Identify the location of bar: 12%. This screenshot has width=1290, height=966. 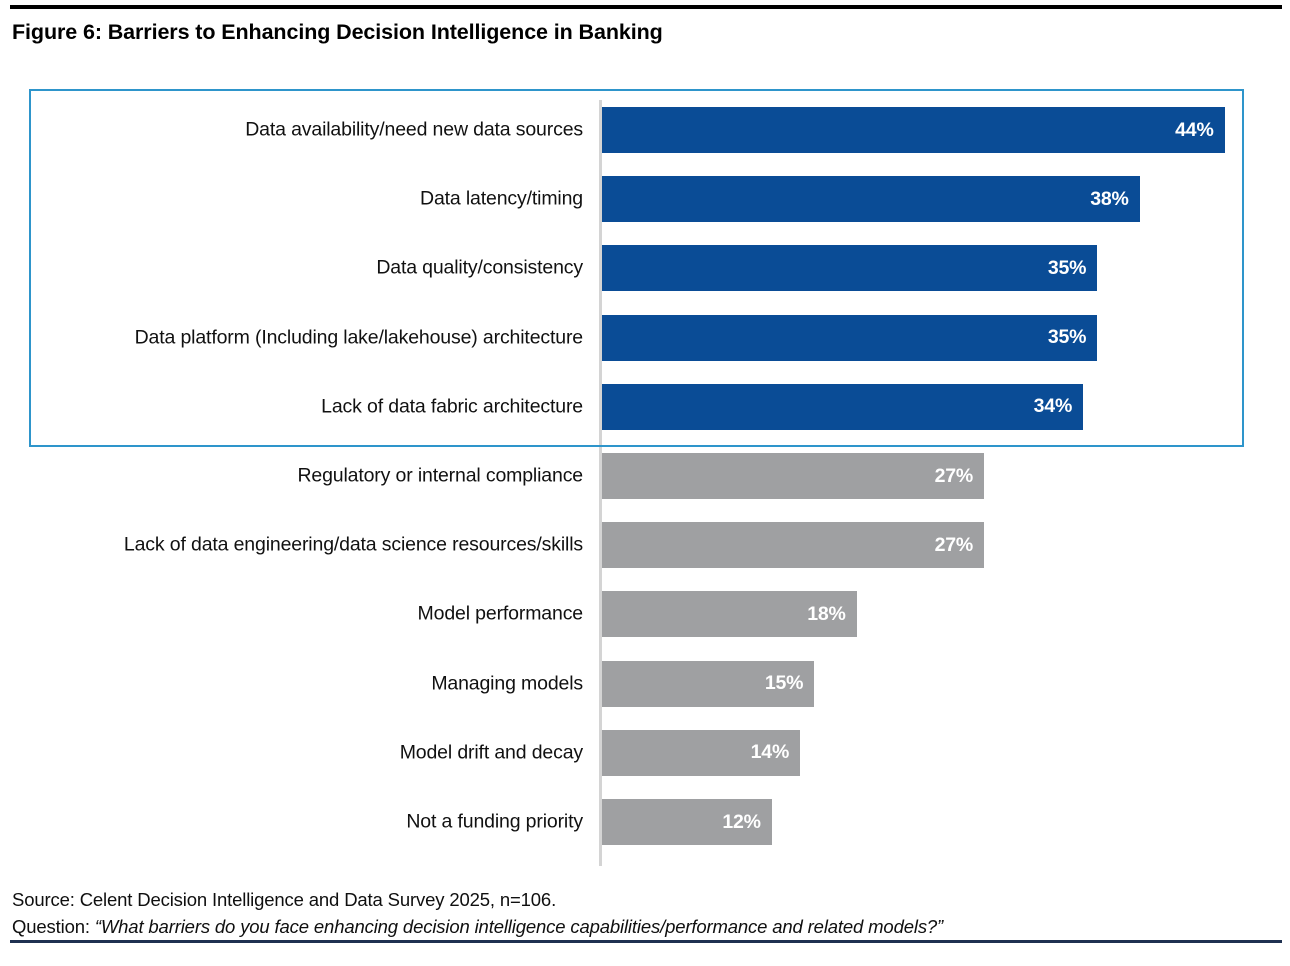
(687, 822).